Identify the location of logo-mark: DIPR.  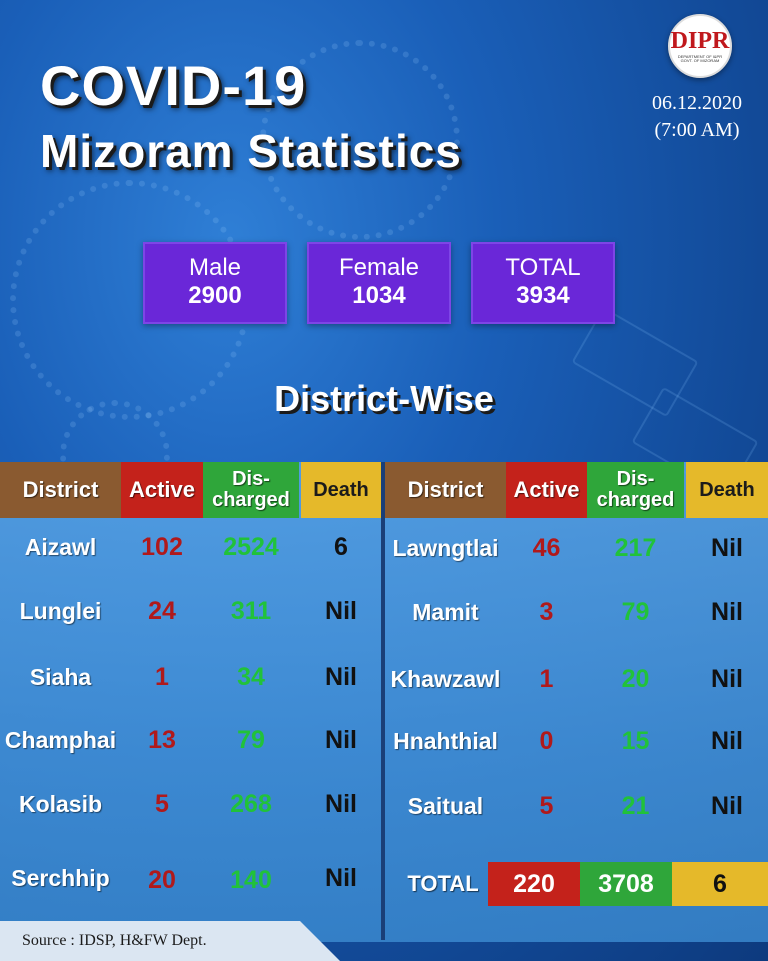
(700, 40).